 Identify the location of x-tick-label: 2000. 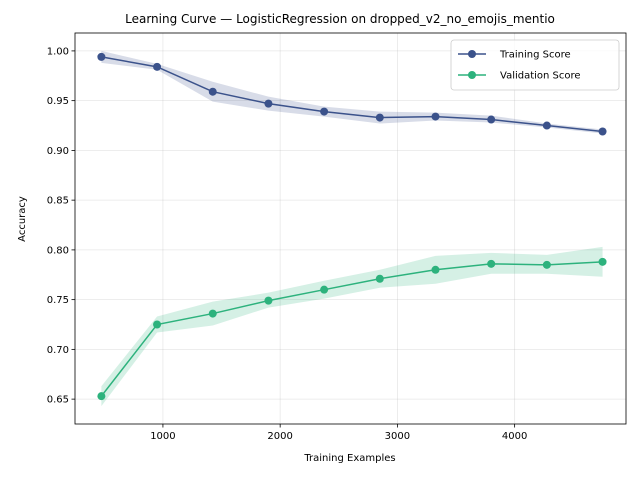
(279, 436).